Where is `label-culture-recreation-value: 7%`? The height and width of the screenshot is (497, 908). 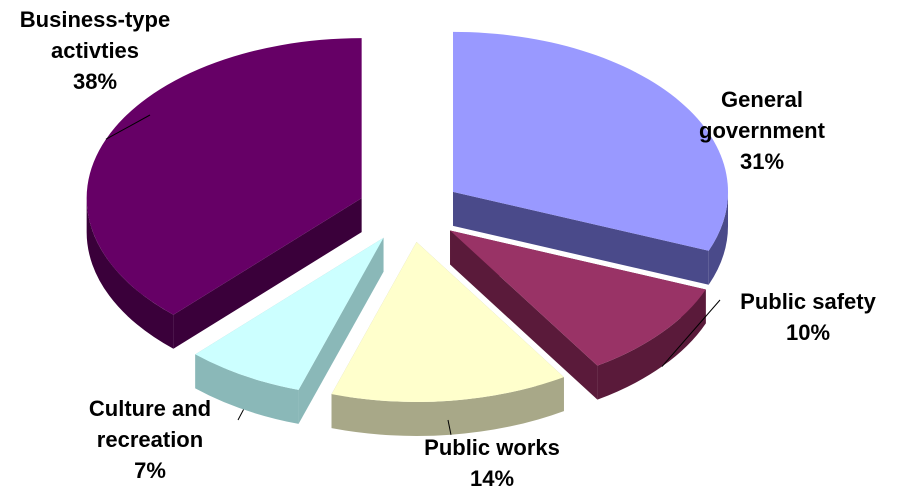
label-culture-recreation-value: 7% is located at coordinates (150, 470).